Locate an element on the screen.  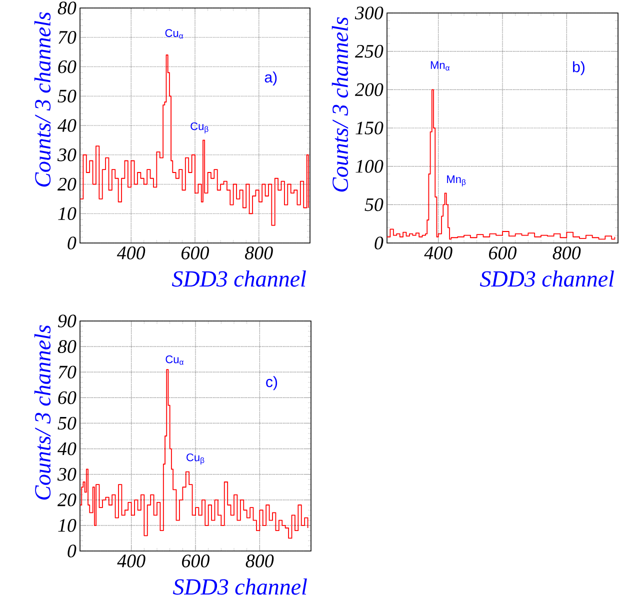
y-tick-label: 150 is located at coordinates (370, 128).